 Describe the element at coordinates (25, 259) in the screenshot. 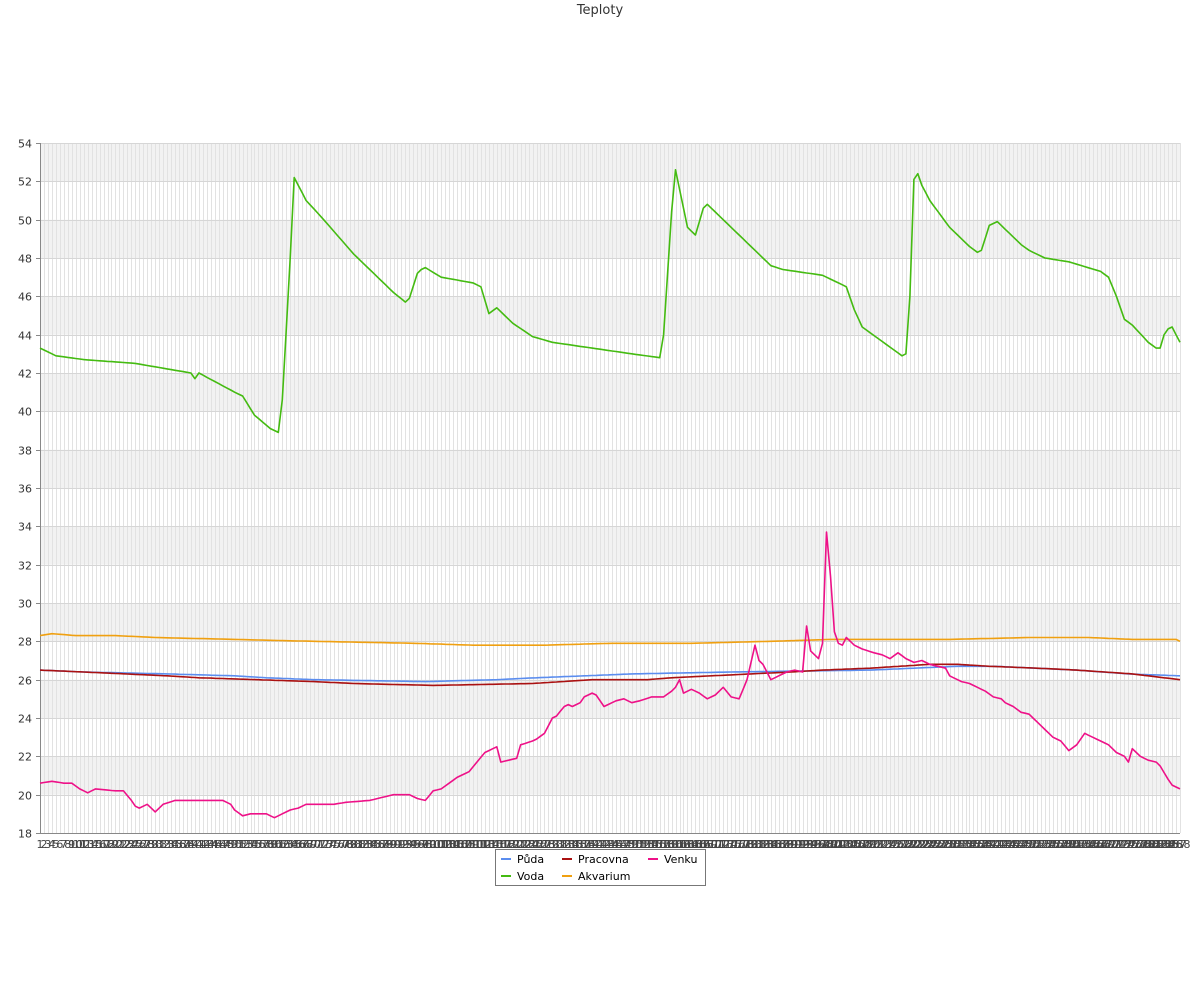

I see `y-tick-label: 48` at that location.